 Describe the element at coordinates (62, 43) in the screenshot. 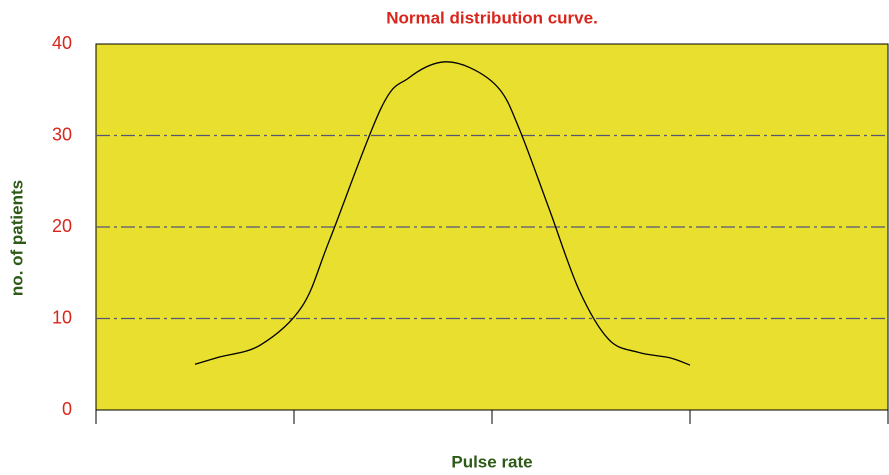

I see `y-tick-label: 40` at that location.